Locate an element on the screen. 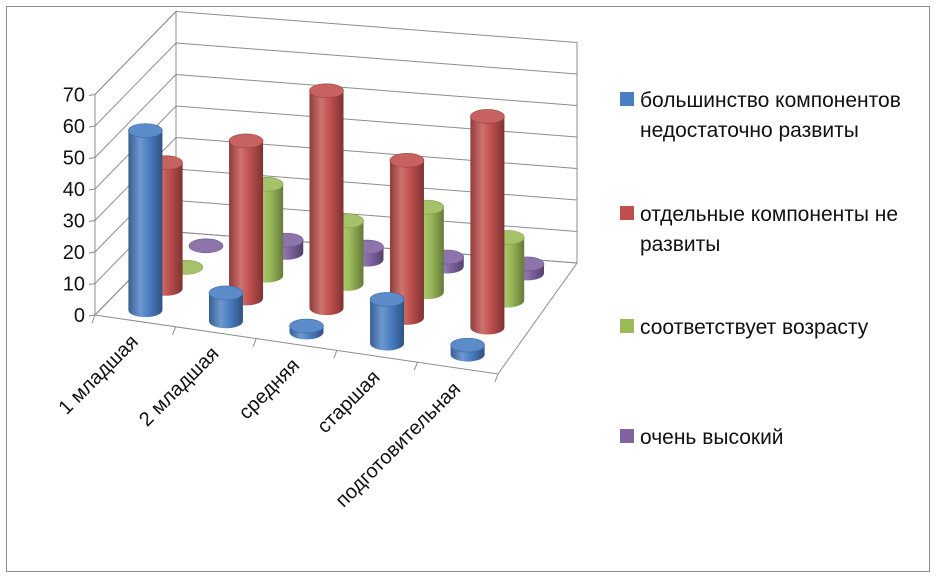  x-category-label: средняя is located at coordinates (269, 388).